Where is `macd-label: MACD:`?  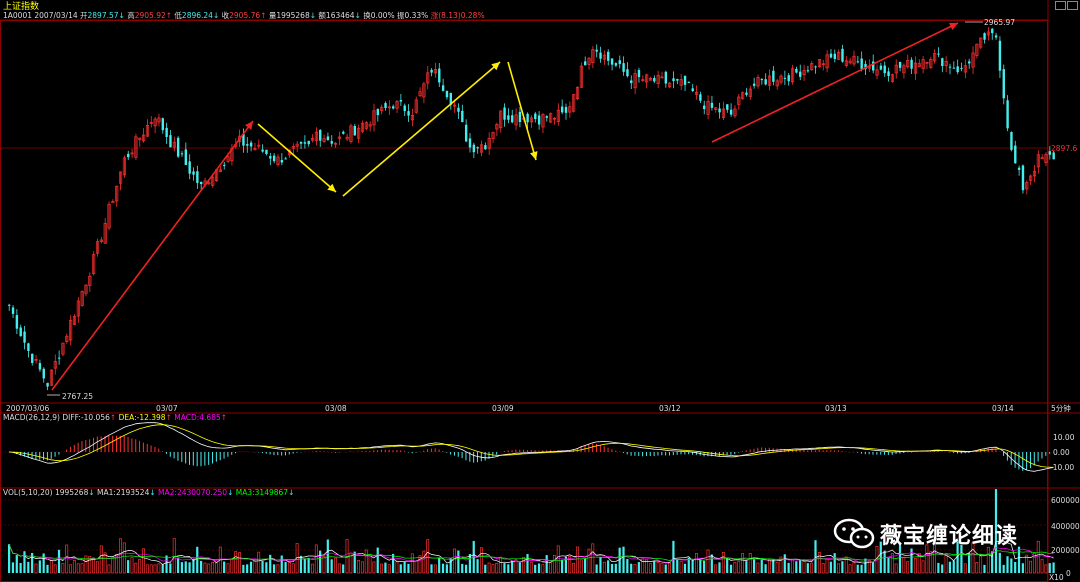 macd-label: MACD: is located at coordinates (187, 417).